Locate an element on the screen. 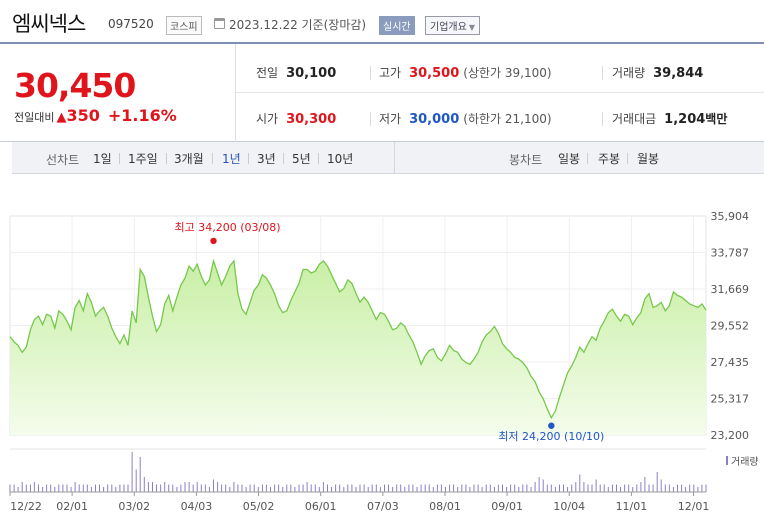 This screenshot has height=526, width=764. stat-separator is located at coordinates (602, 73).